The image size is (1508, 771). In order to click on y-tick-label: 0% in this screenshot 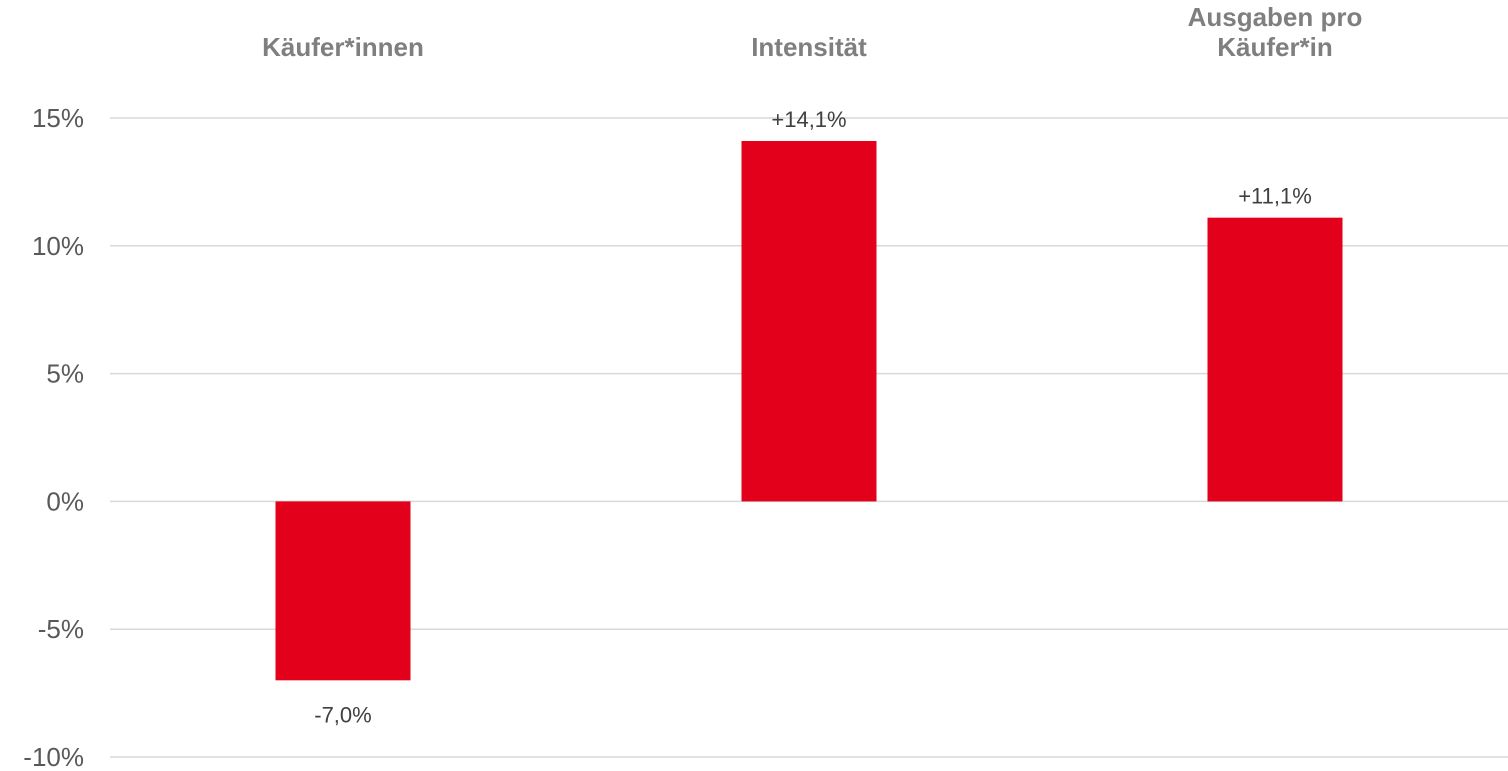, I will do `click(65, 501)`.